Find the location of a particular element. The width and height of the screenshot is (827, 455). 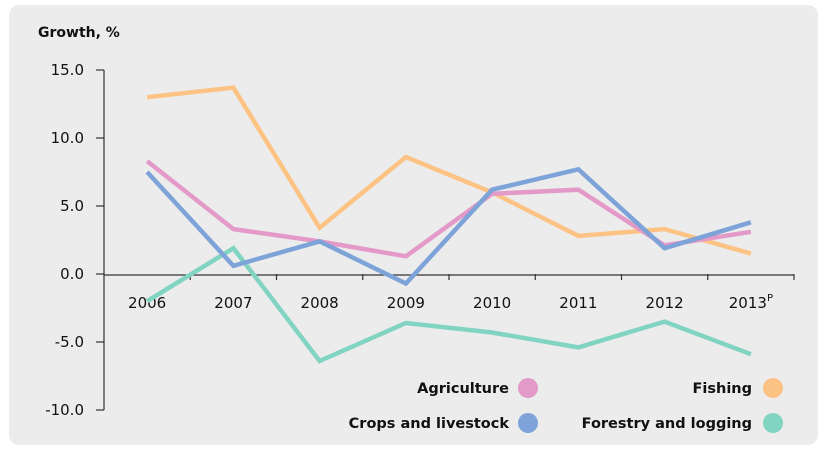

y-tick-label: 5.0 is located at coordinates (72, 206).